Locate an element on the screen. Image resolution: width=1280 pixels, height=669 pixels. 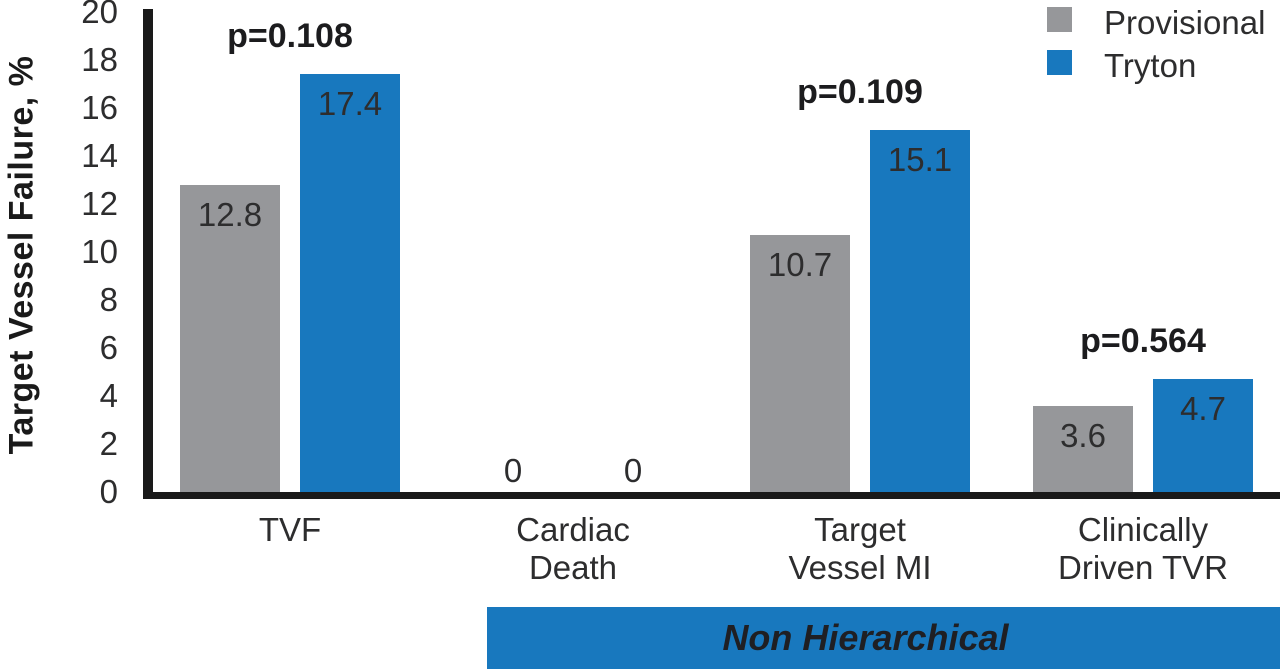
p-value-label: p=0.108 is located at coordinates (290, 36).